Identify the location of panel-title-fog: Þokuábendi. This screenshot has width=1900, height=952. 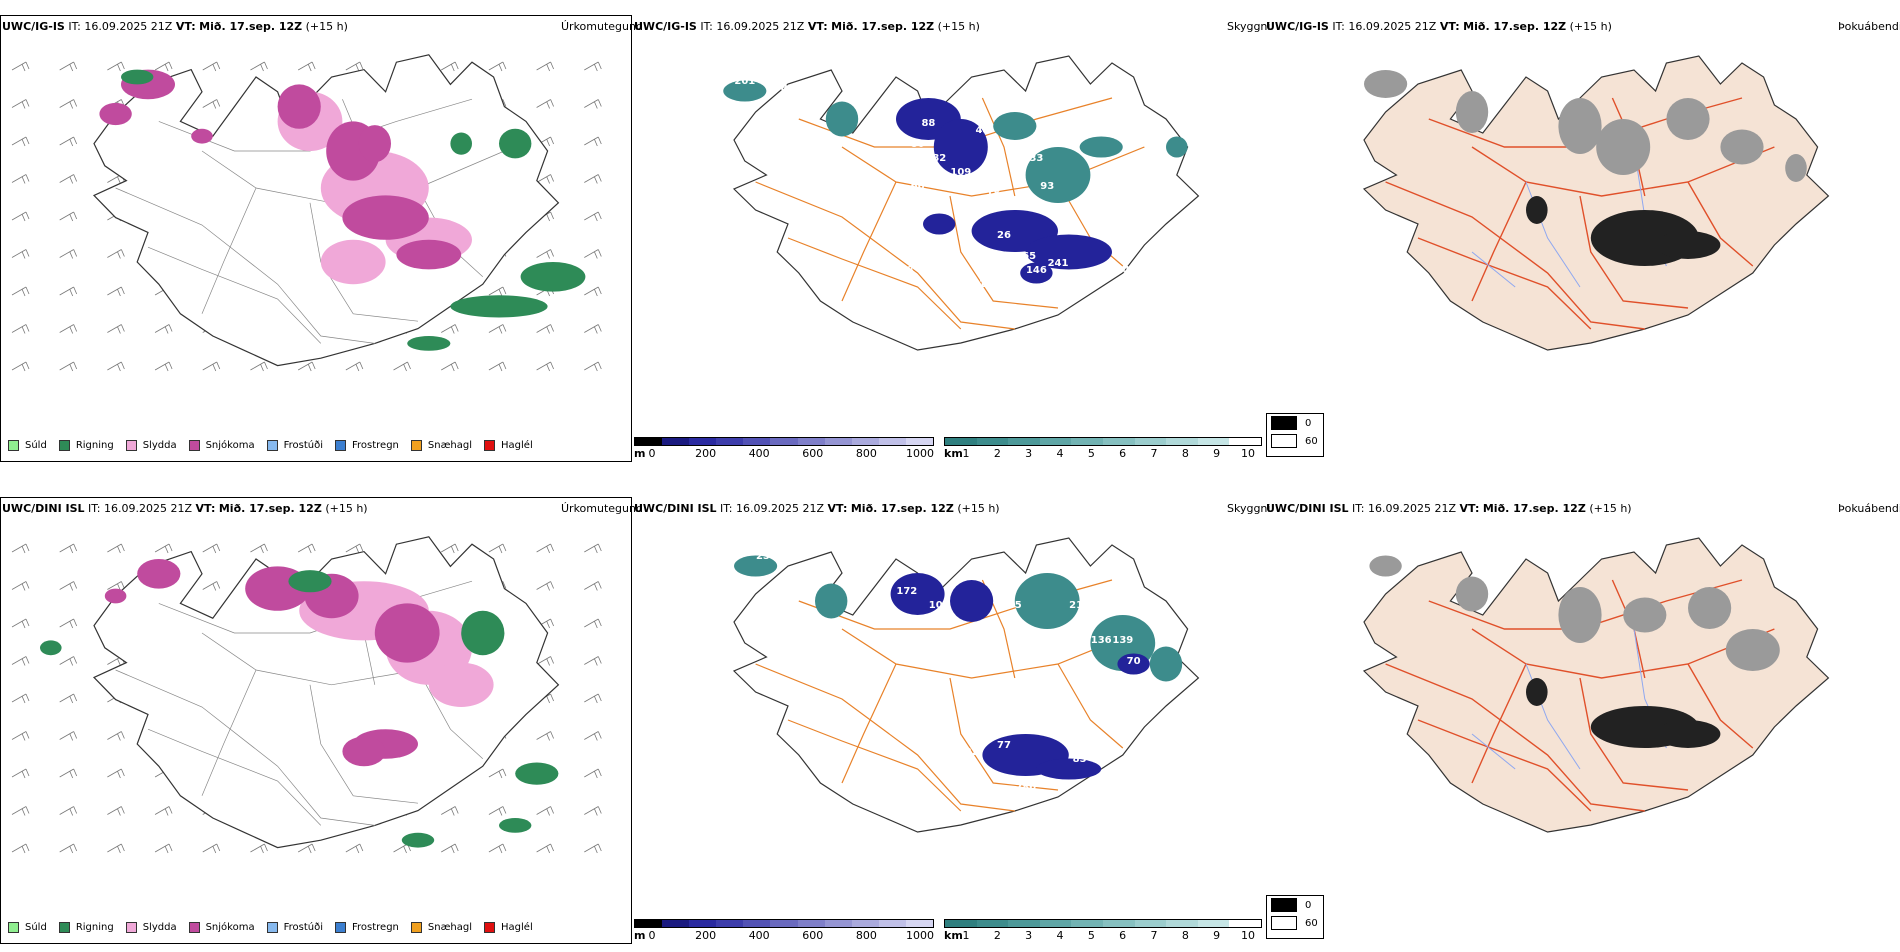
(1869, 26).